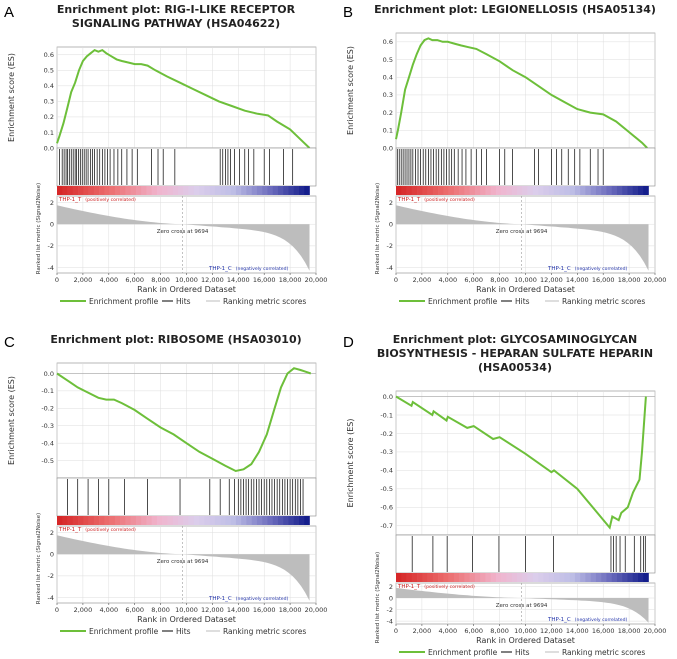 The image size is (677, 659). What do you see at coordinates (522, 606) in the screenshot?
I see `zero-cross-label: Zero cross at 9694` at bounding box center [522, 606].